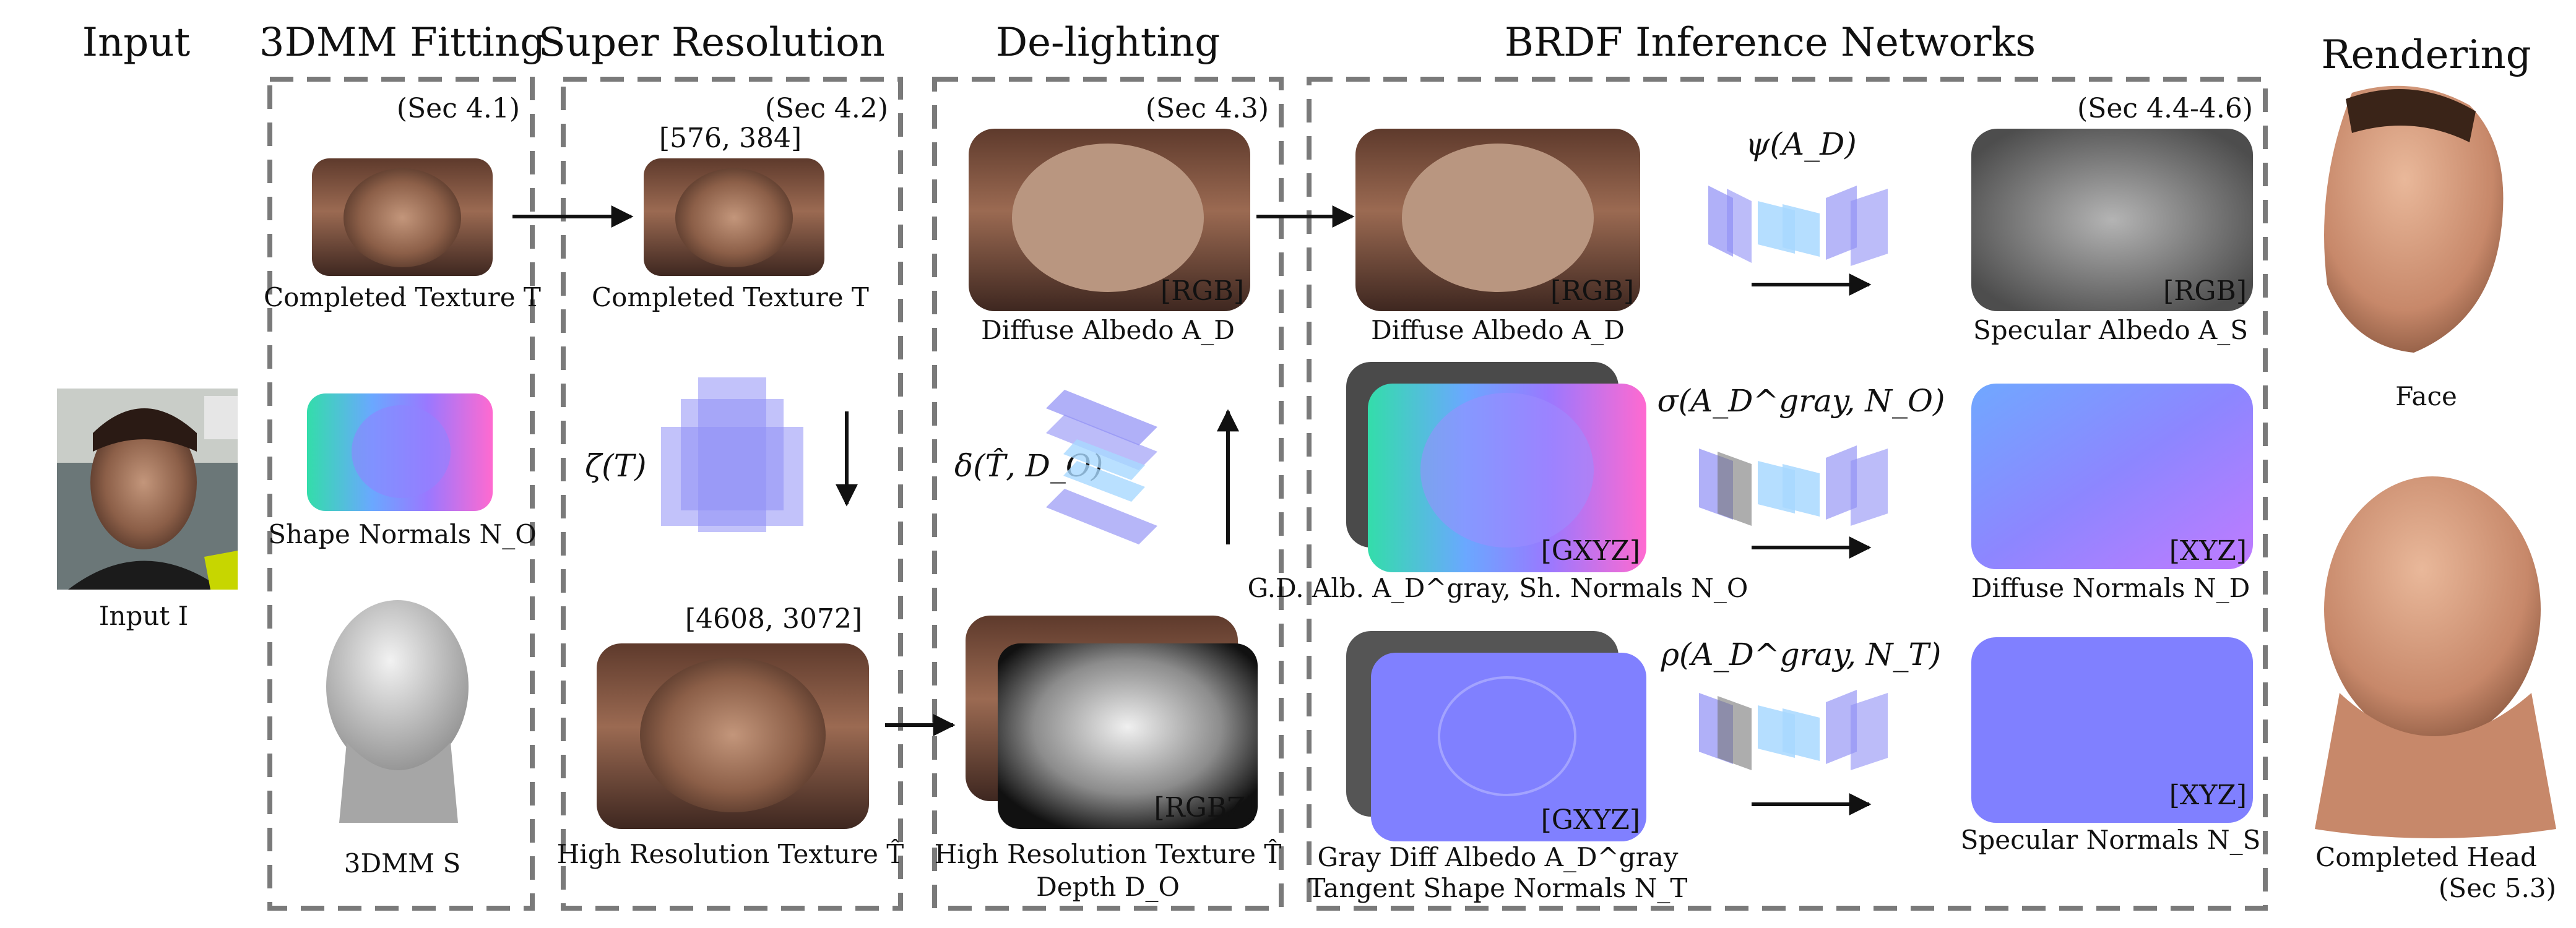  What do you see at coordinates (400, 452) in the screenshot?
I see `shape-normals-image` at bounding box center [400, 452].